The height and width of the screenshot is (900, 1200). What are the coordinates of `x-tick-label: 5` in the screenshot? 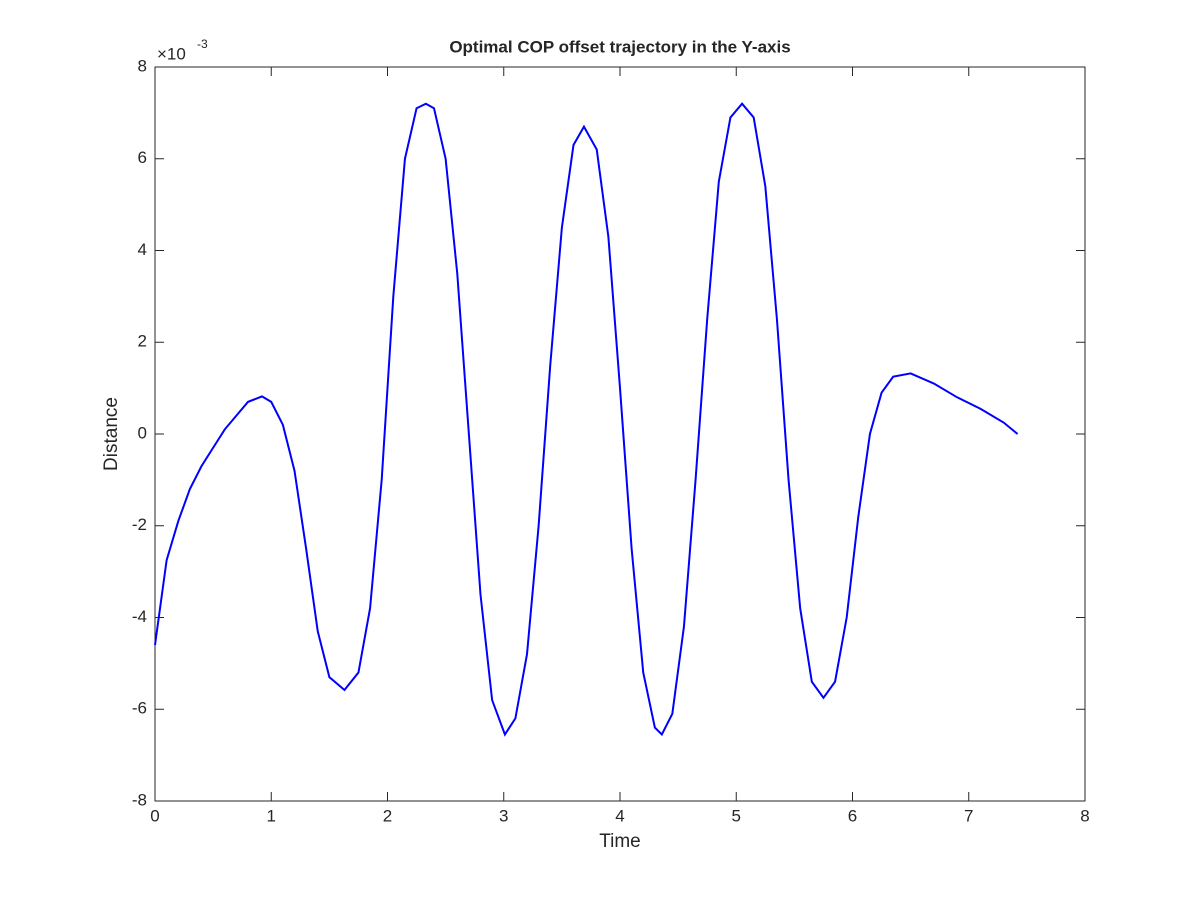 It's located at (736, 815).